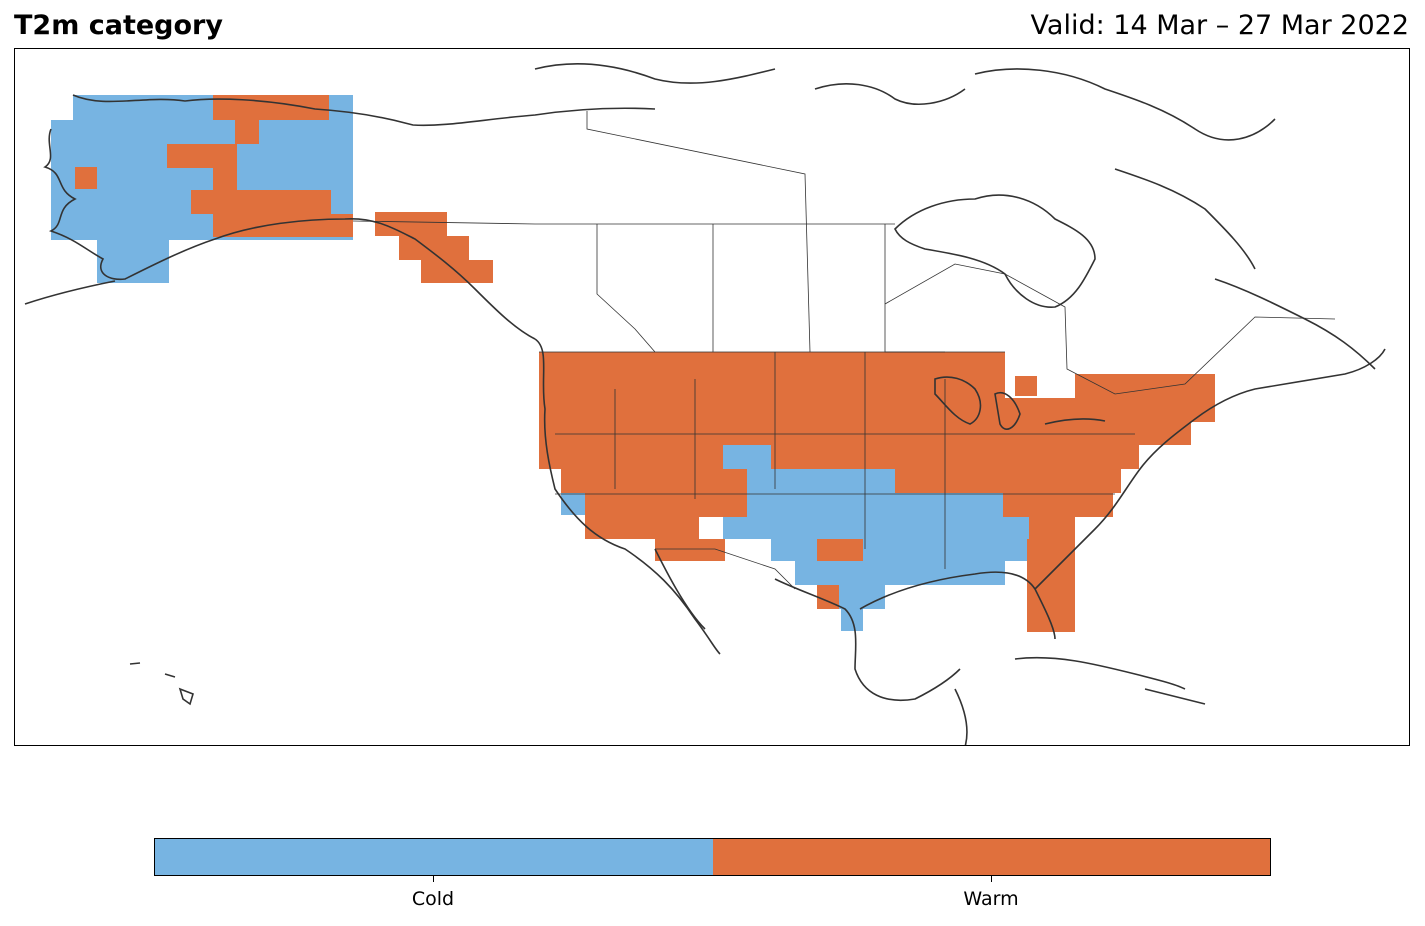 The height and width of the screenshot is (926, 1425). I want to click on map-title: T2m category, so click(118, 25).